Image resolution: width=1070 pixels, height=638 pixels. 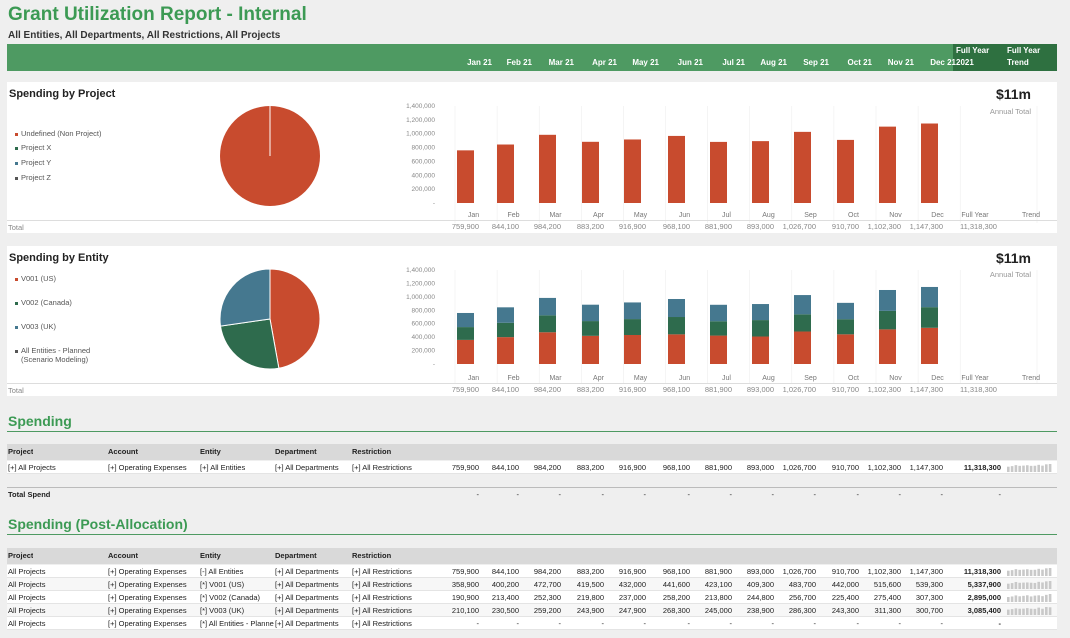 What do you see at coordinates (222, 610) in the screenshot?
I see `cell-entity: [*] V003 (UK)` at bounding box center [222, 610].